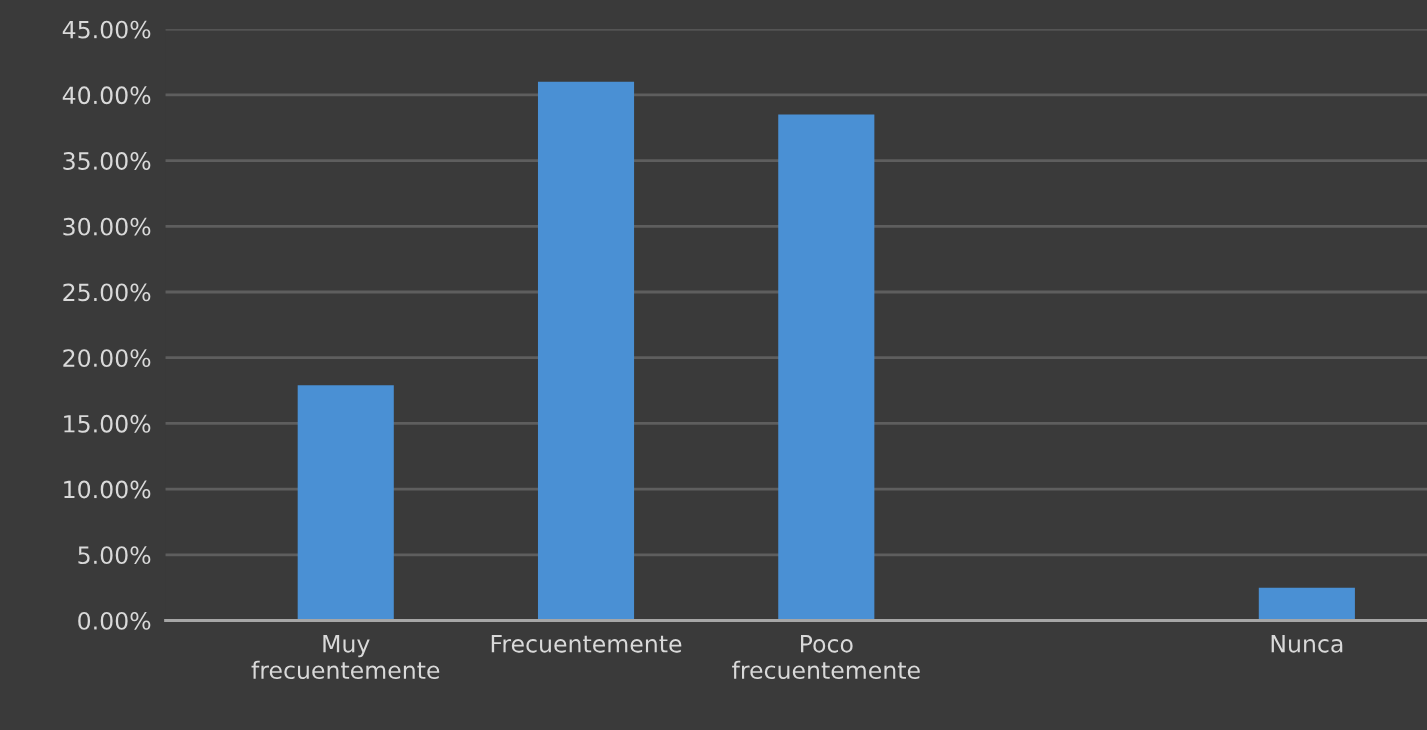  What do you see at coordinates (1307, 644) in the screenshot?
I see `x-tick-label: Nunca` at bounding box center [1307, 644].